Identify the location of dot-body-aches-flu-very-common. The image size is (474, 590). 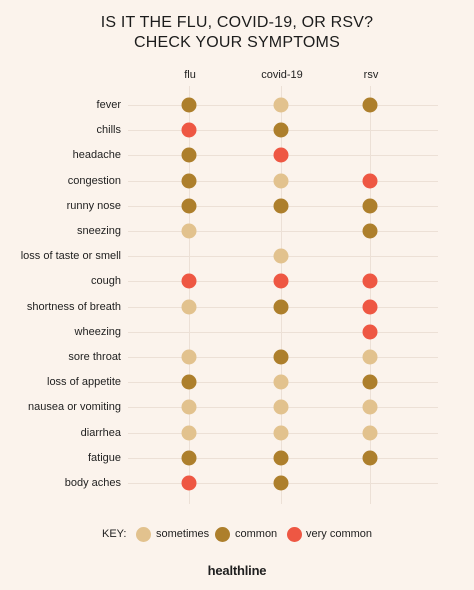
(189, 483).